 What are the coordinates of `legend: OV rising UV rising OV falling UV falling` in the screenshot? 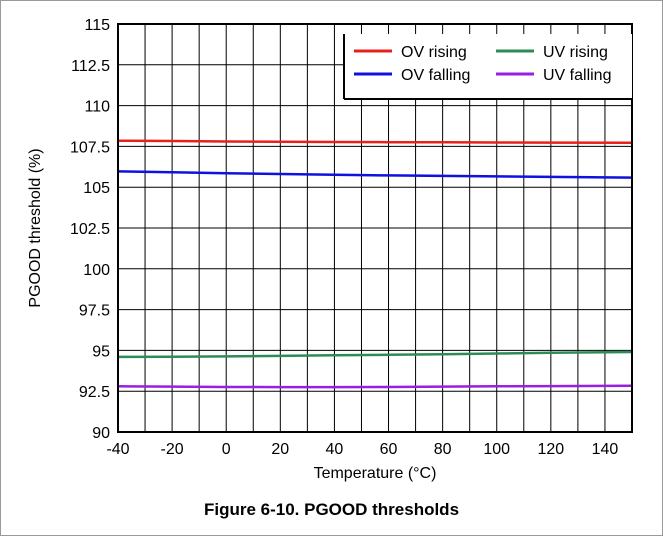 It's located at (487, 67).